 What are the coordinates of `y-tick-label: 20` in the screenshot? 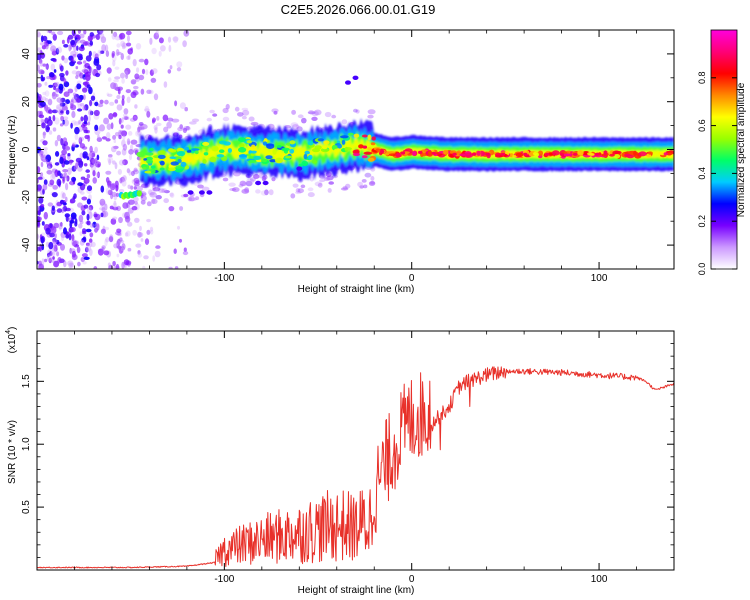 It's located at (26, 102).